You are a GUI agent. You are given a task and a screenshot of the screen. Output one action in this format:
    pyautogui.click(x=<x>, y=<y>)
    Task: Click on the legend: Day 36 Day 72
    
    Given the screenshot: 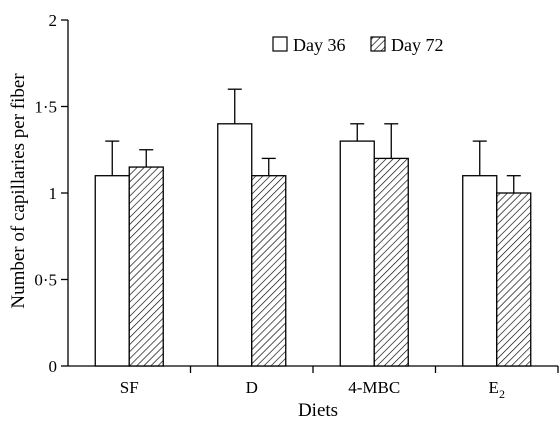 What is the action you would take?
    pyautogui.click(x=358, y=45)
    